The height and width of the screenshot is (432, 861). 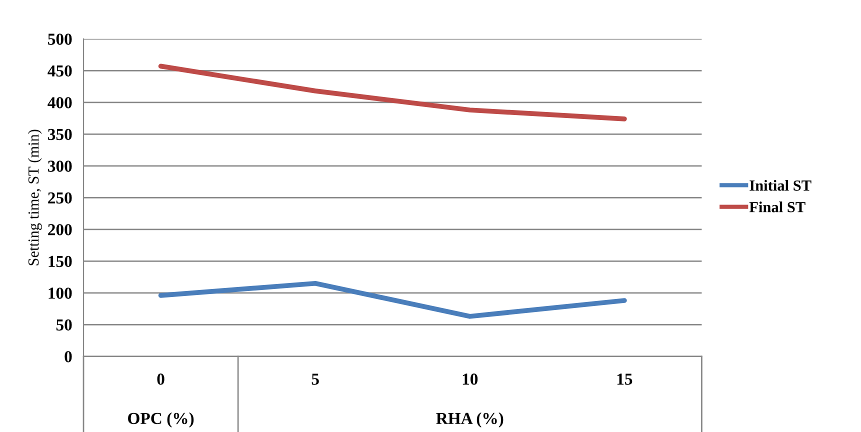 What do you see at coordinates (624, 379) in the screenshot?
I see `x-tick-label: 15` at bounding box center [624, 379].